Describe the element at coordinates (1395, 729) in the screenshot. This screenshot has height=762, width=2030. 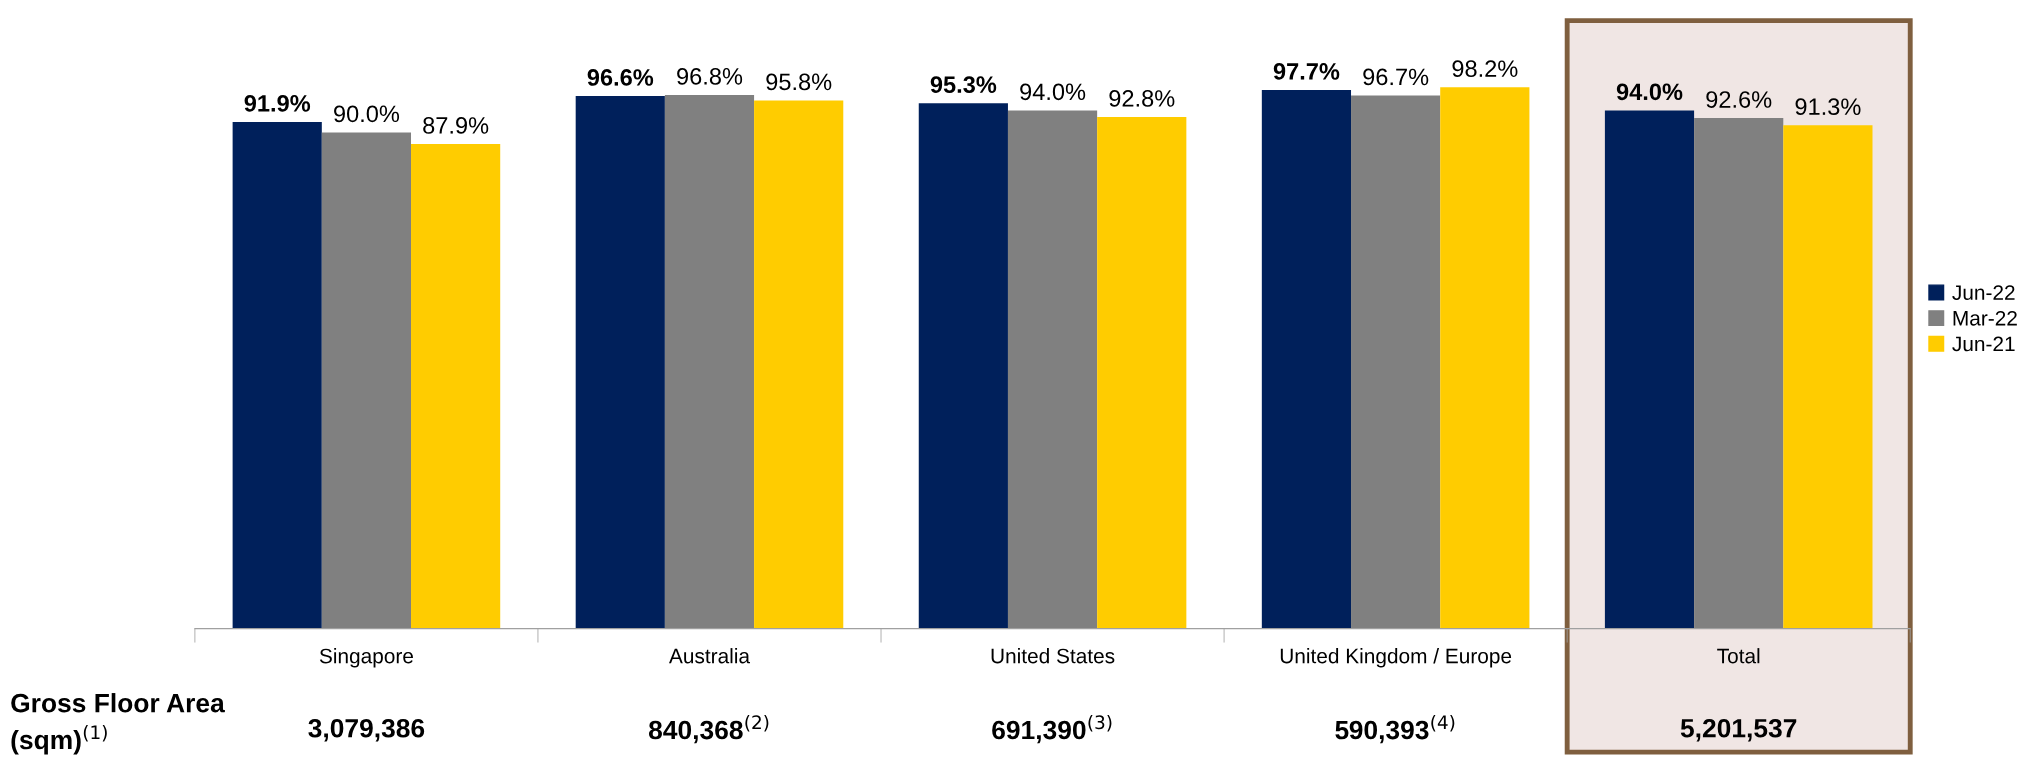
I see `text: 590,393$^{(4)}$` at that location.